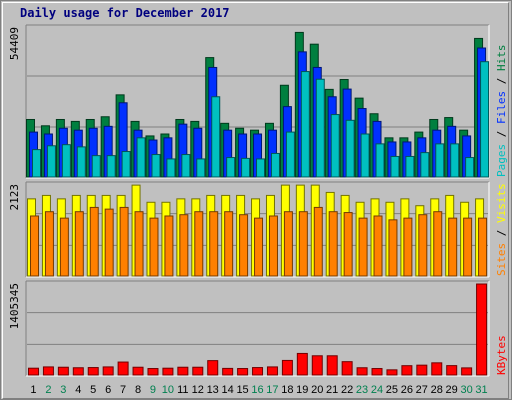 The width and height of the screenshot is (512, 400). What do you see at coordinates (501, 259) in the screenshot?
I see `legend-sites: Sites` at bounding box center [501, 259].